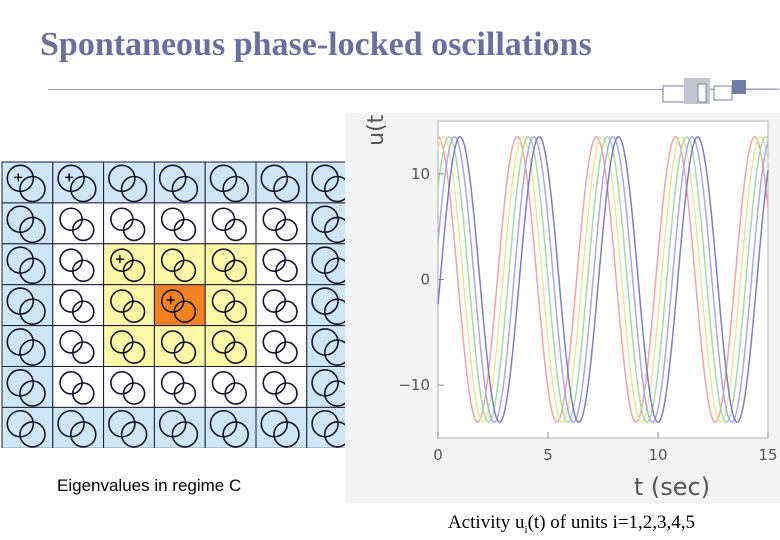 The width and height of the screenshot is (780, 540). Describe the element at coordinates (526, 529) in the screenshot. I see `activity-caption-subscript: i` at that location.